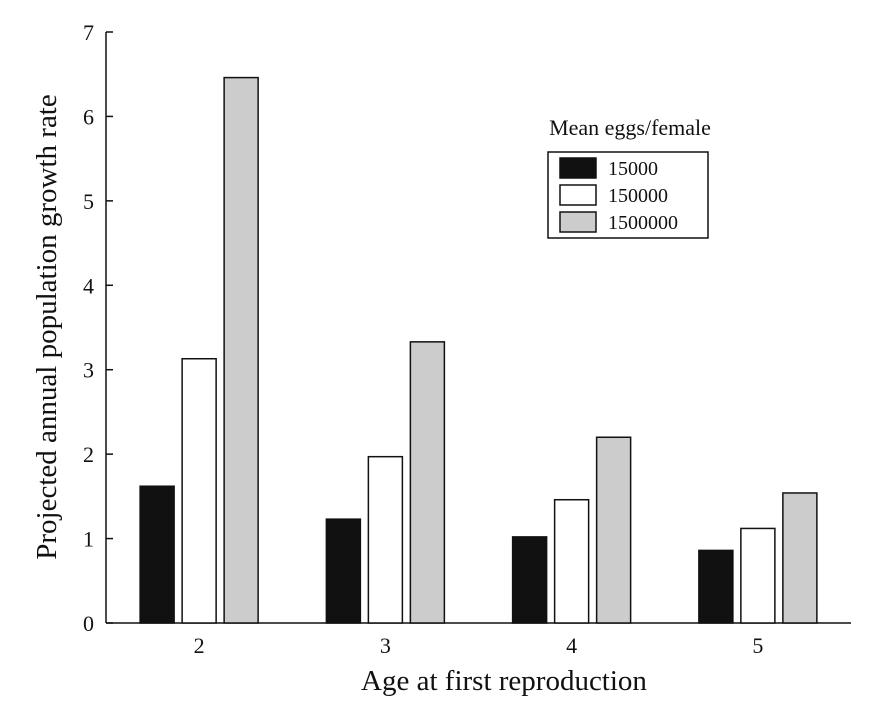 This screenshot has height=720, width=889. What do you see at coordinates (88, 370) in the screenshot?
I see `y-tick-label: 3` at bounding box center [88, 370].